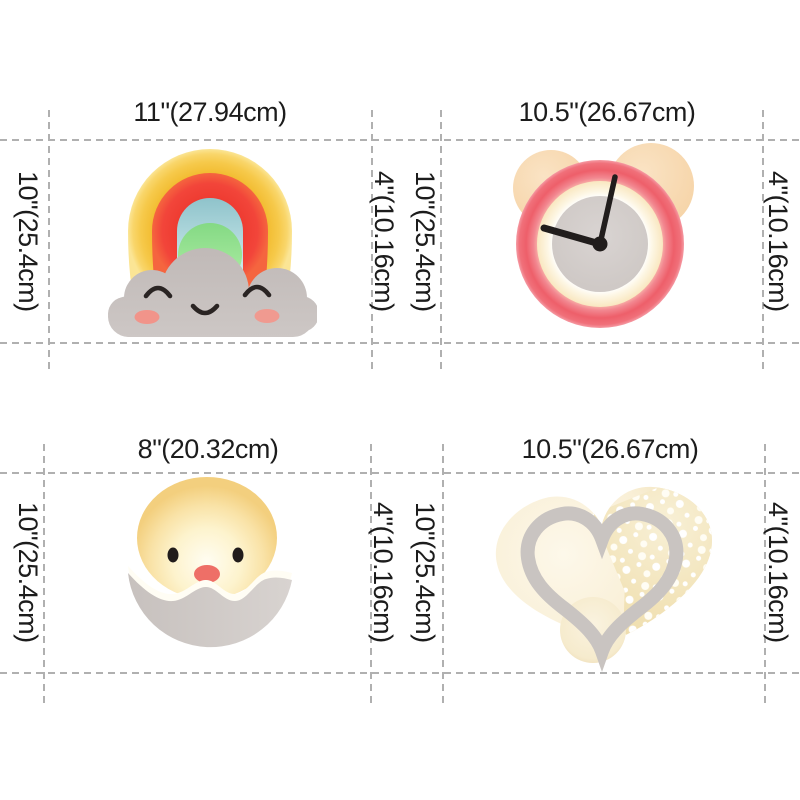 This screenshot has height=800, width=800. Describe the element at coordinates (607, 112) in the screenshot. I see `clock-width-label: 10.5"(26.67cm)` at that location.